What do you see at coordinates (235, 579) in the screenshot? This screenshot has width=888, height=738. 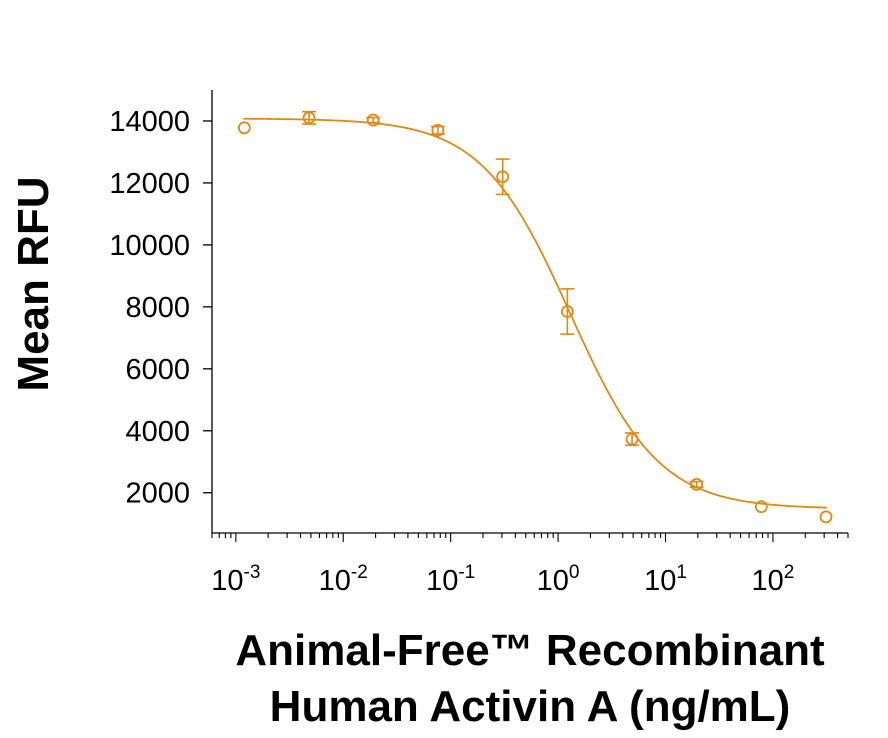 I see `x-tick-label: 10⁻³` at bounding box center [235, 579].